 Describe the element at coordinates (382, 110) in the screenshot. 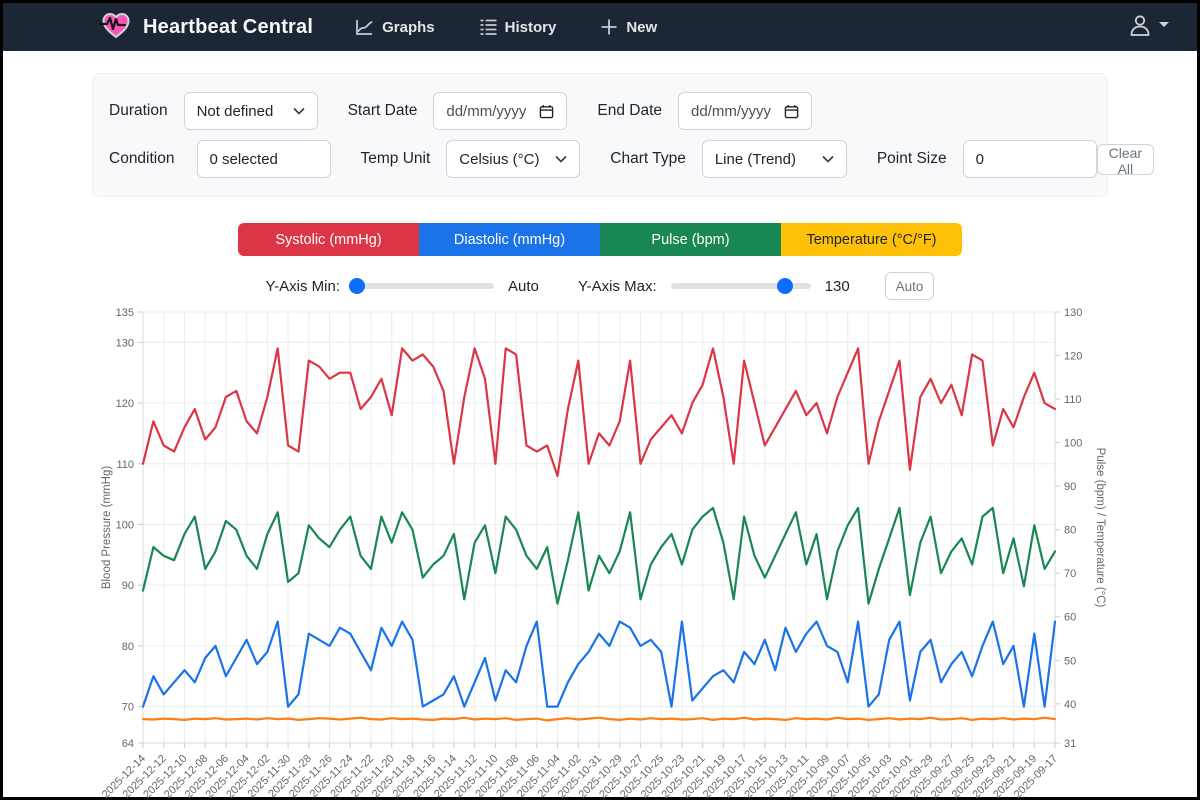

I see `start-date-label: Start Date` at that location.